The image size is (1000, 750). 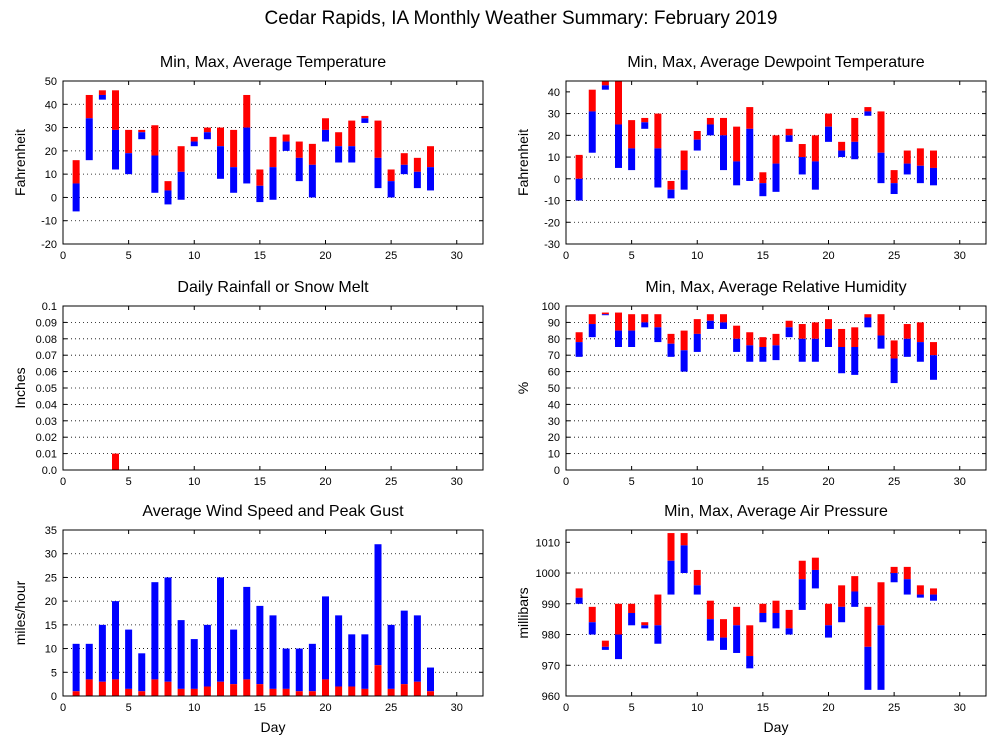 What do you see at coordinates (551, 307) in the screenshot?
I see `y-tick-label: 100` at bounding box center [551, 307].